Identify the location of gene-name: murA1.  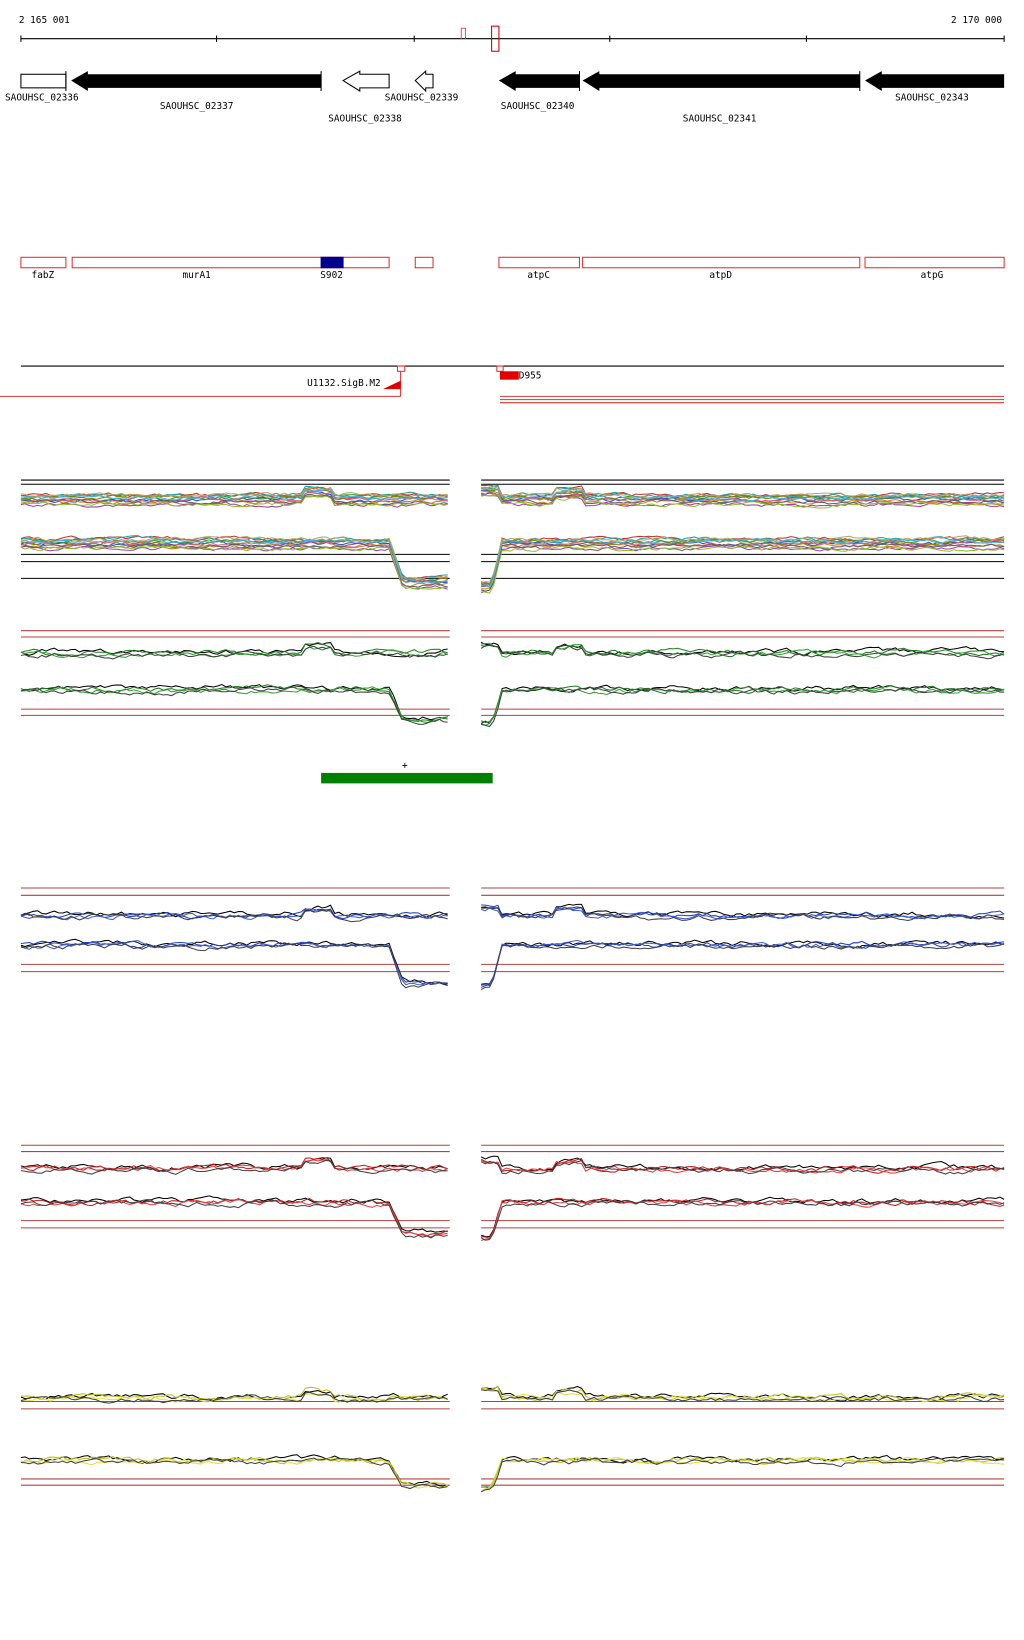
(196, 275).